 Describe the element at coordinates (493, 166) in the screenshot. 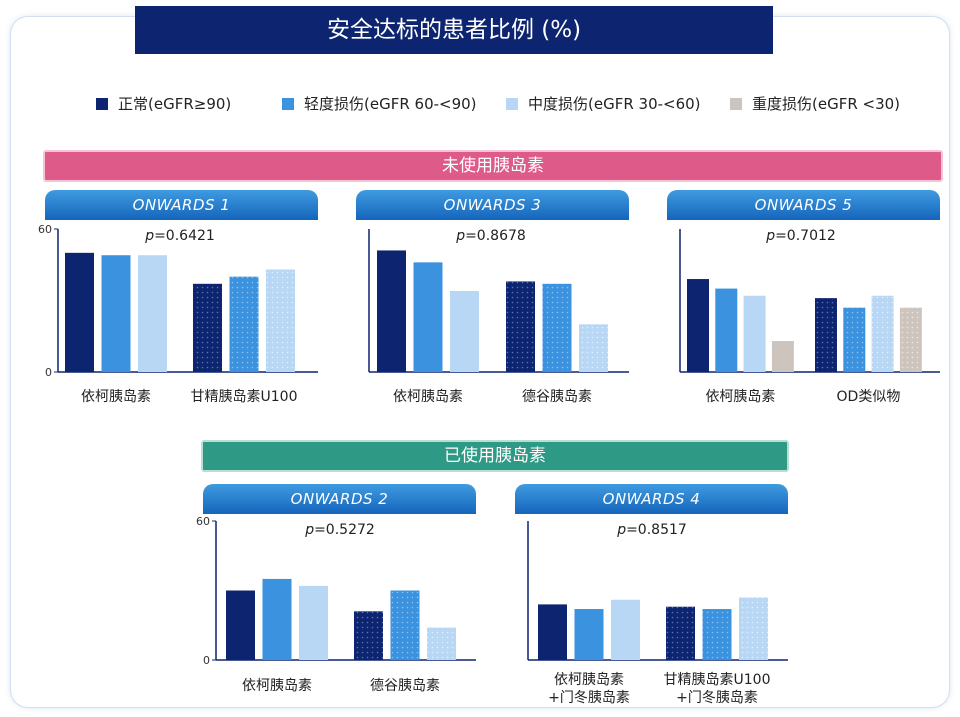

I see `insulin-naive-banner: 未使用胰岛素` at that location.